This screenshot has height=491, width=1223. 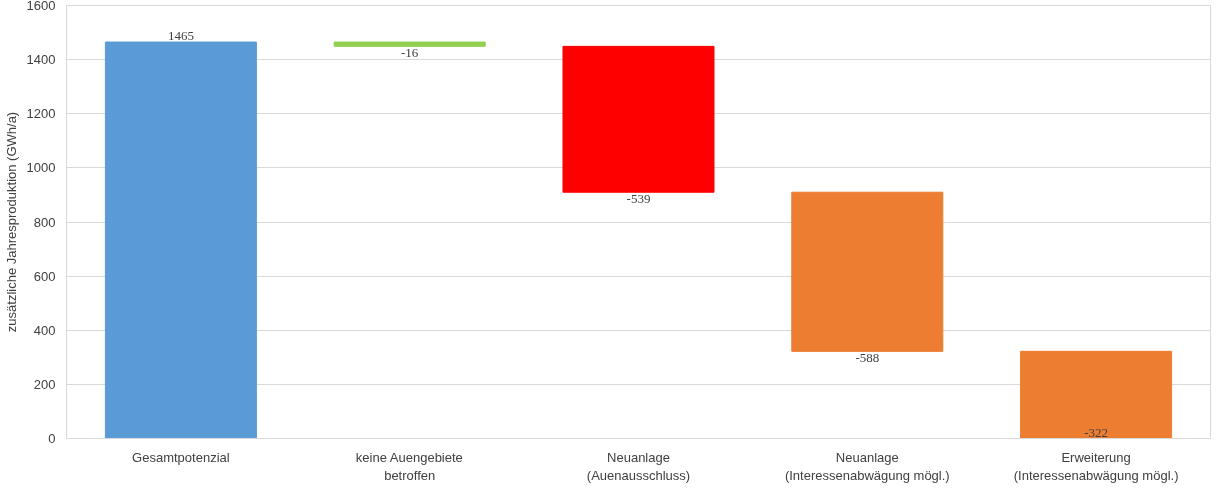 What do you see at coordinates (409, 466) in the screenshot?
I see `x-tick-label: keine Auengebiete betroffen` at bounding box center [409, 466].